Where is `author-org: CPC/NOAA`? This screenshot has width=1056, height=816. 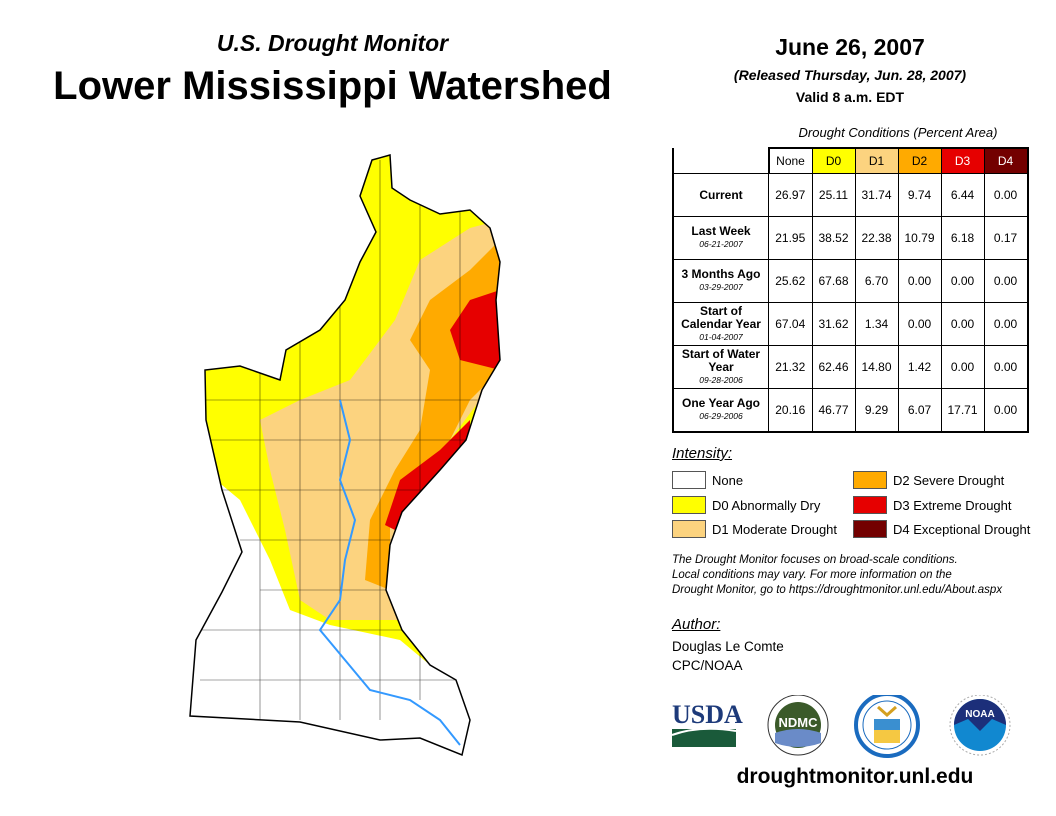
author-org: CPC/NOAA is located at coordinates (707, 665).